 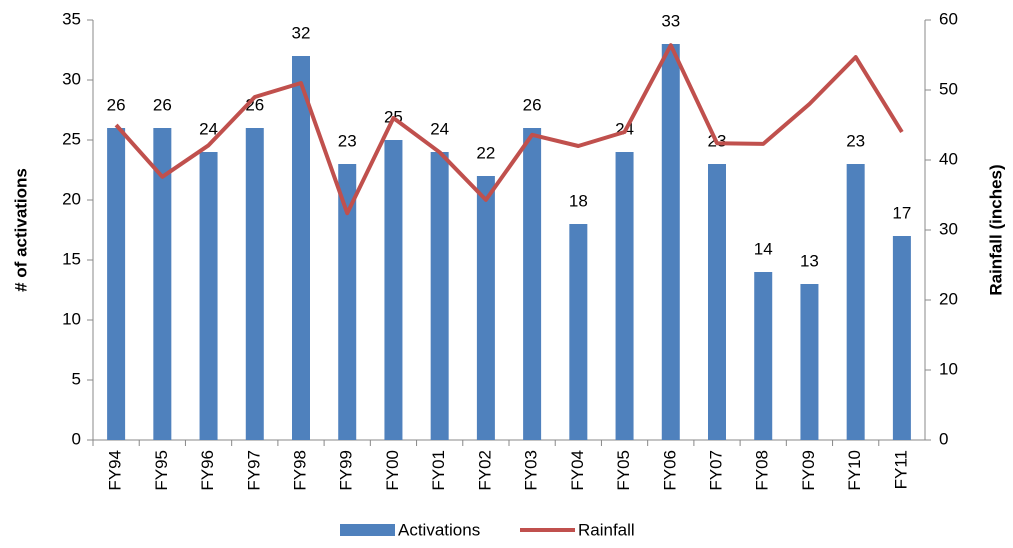 What do you see at coordinates (669, 470) in the screenshot?
I see `x-tick-label: FY06` at bounding box center [669, 470].